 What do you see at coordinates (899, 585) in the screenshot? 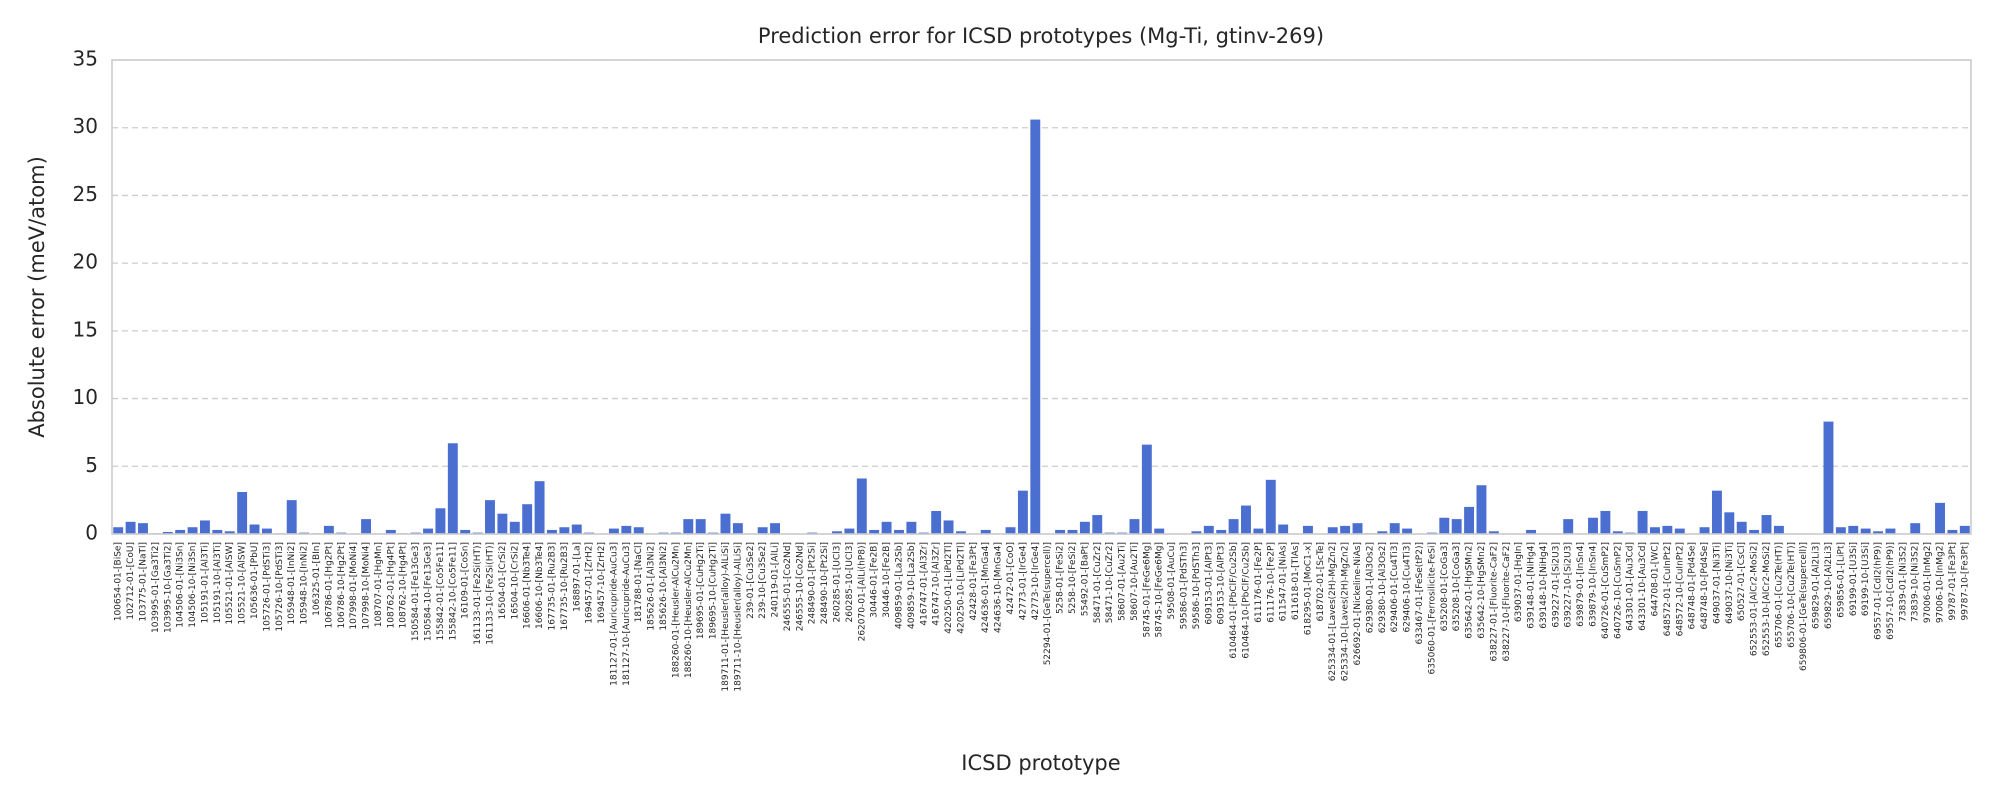
I see `x-tick-label: 409859-01-[La2Sb]` at bounding box center [899, 585].